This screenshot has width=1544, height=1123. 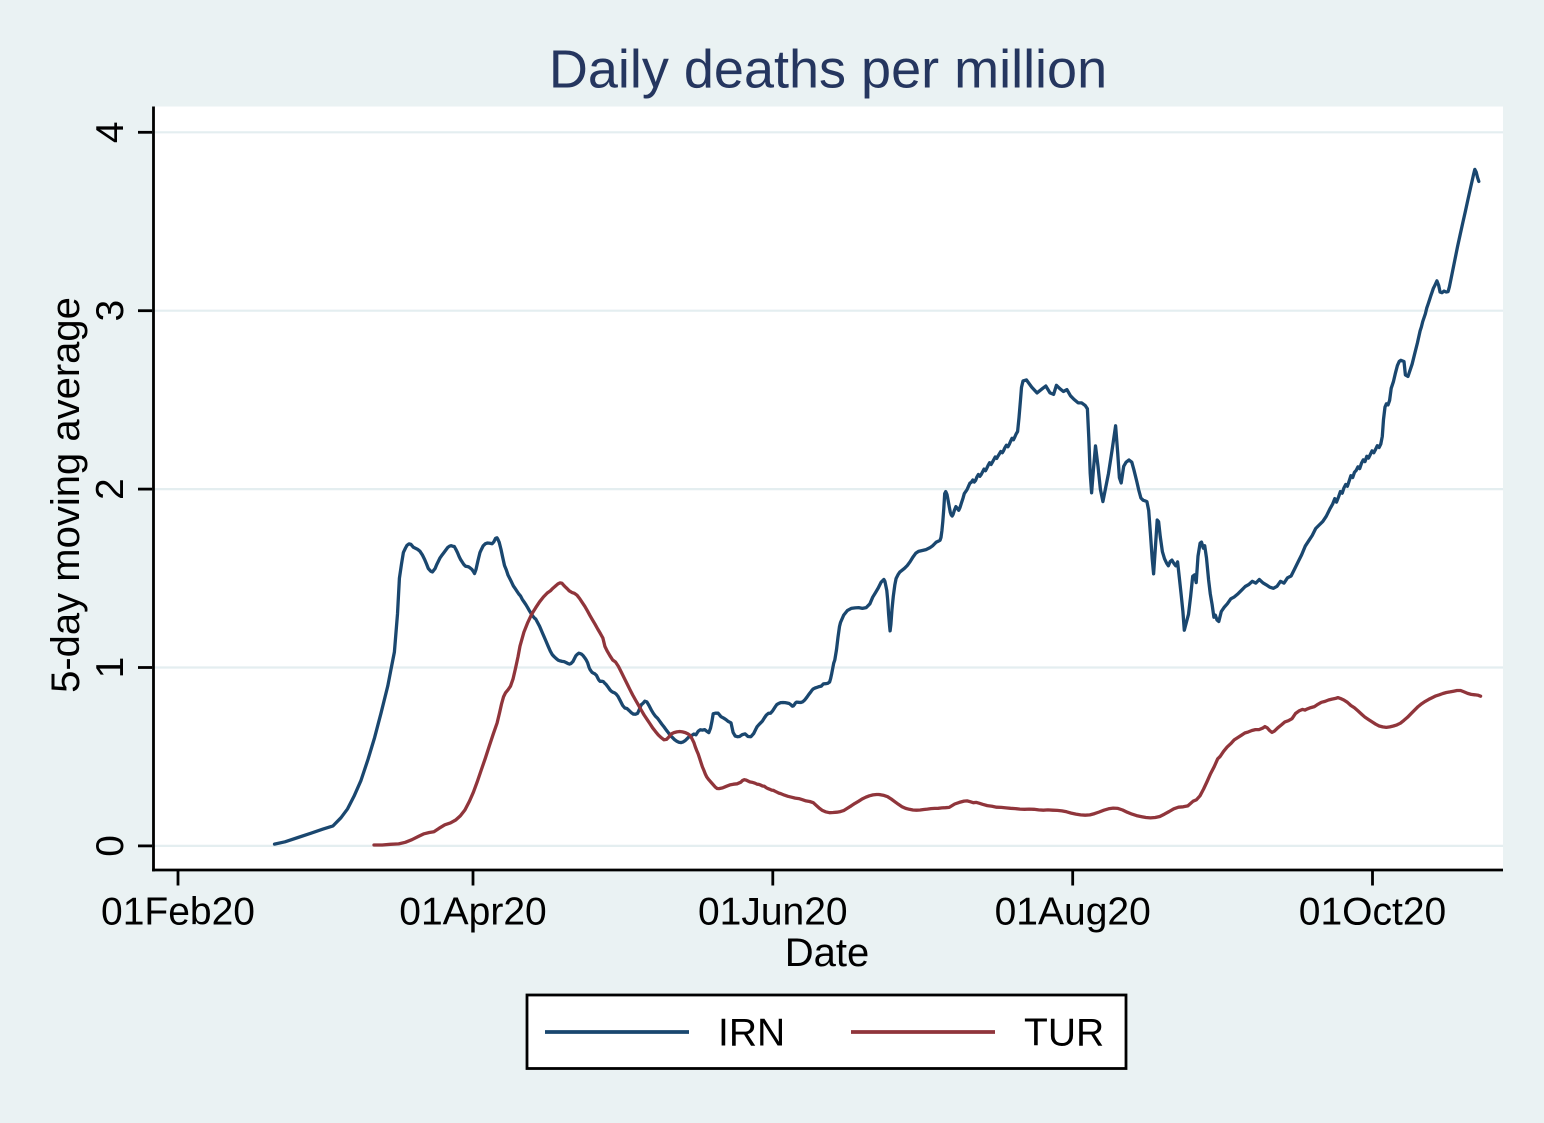 What do you see at coordinates (110, 132) in the screenshot?
I see `svg-text: 4` at bounding box center [110, 132].